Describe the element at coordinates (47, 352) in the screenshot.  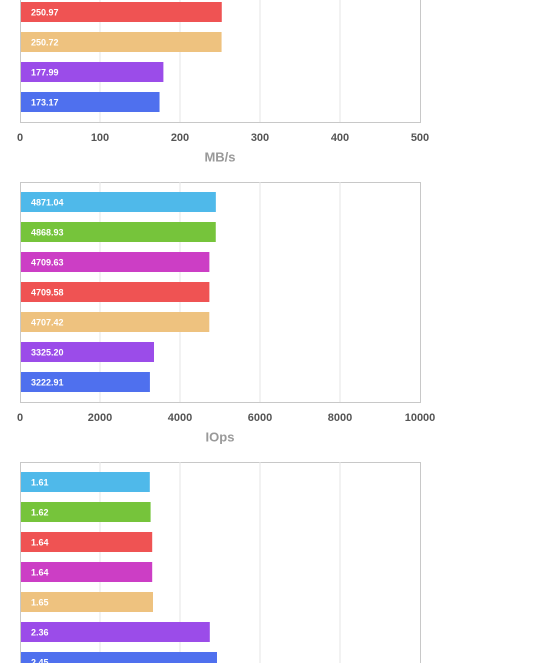
I see `bar-value-label: 3325.20` at that location.